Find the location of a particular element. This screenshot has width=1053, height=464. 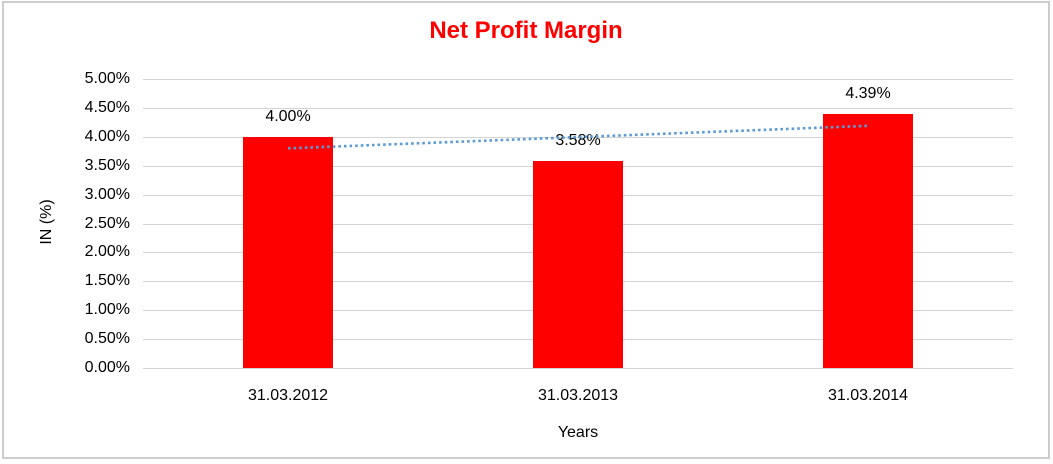

y-tick-label: 0.50% is located at coordinates (107, 338).